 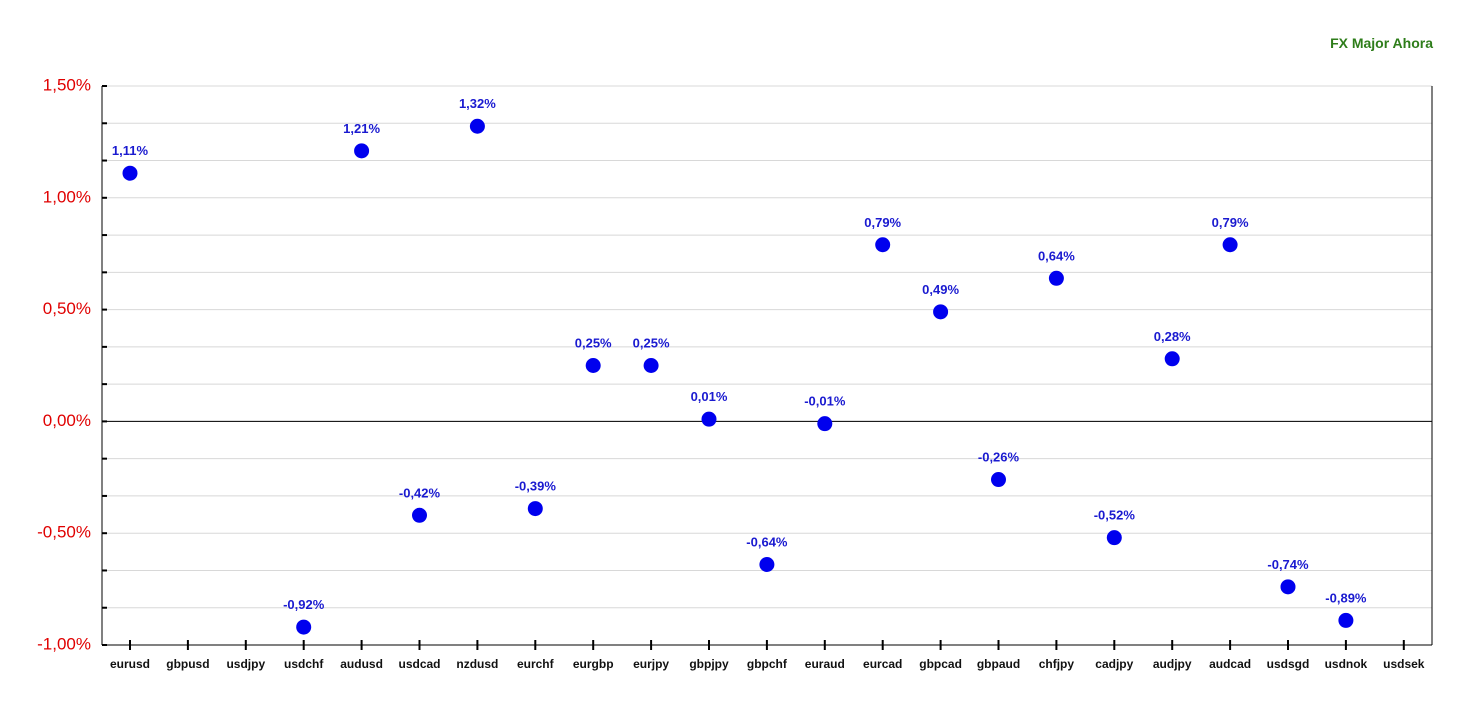 I want to click on y-tick-label: 1,00%, so click(x=67, y=196).